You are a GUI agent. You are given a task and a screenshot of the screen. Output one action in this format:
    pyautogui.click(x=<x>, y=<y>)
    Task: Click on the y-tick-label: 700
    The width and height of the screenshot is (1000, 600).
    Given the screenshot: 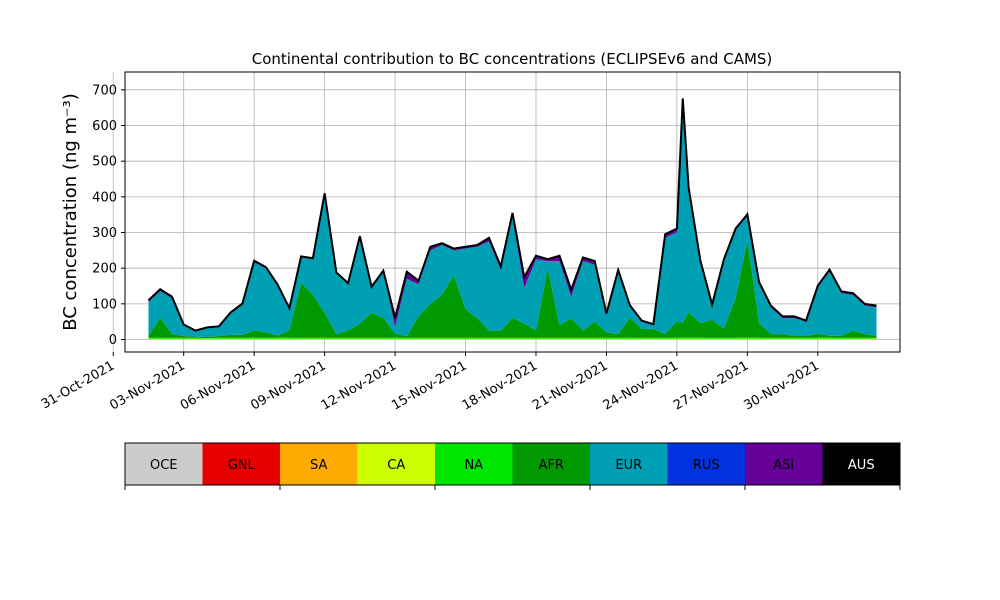 What is the action you would take?
    pyautogui.click(x=104, y=90)
    